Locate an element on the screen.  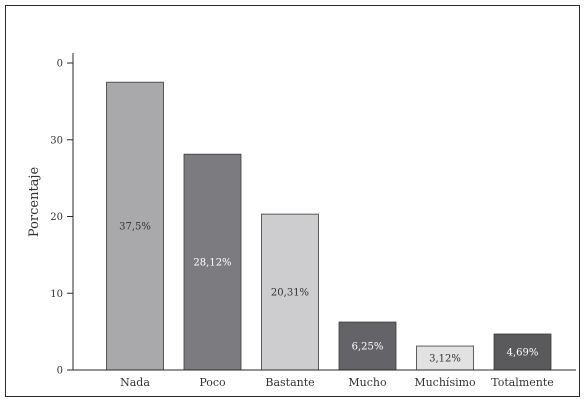
y-tick-label: 10 is located at coordinates (56, 294).